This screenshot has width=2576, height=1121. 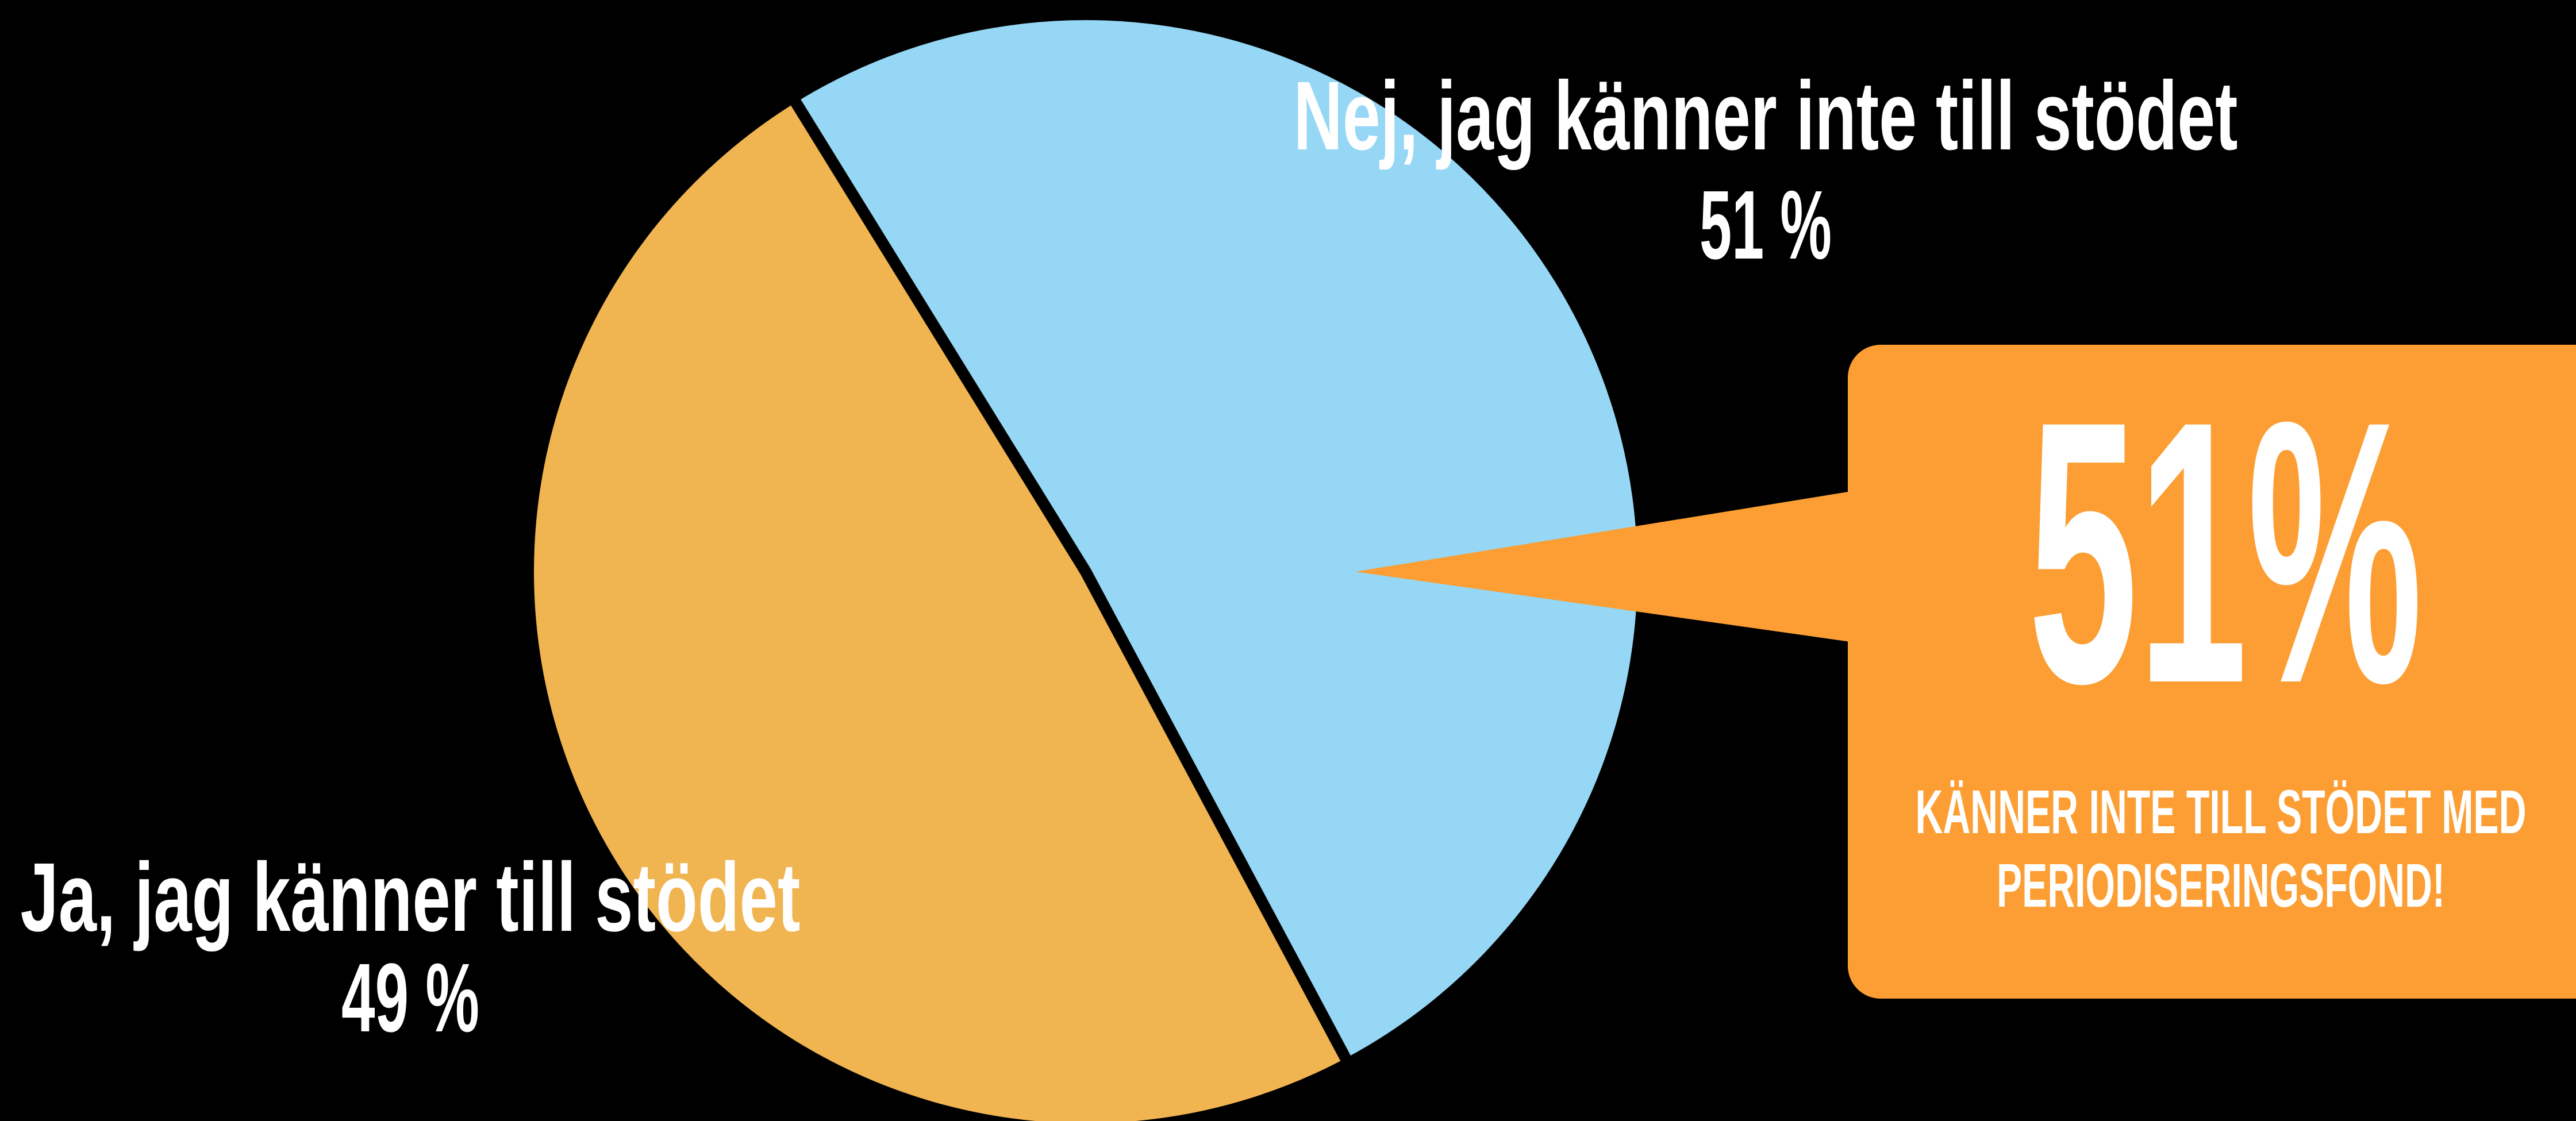 I want to click on slice-label: Ja, jag känner till stödet, so click(x=411, y=897).